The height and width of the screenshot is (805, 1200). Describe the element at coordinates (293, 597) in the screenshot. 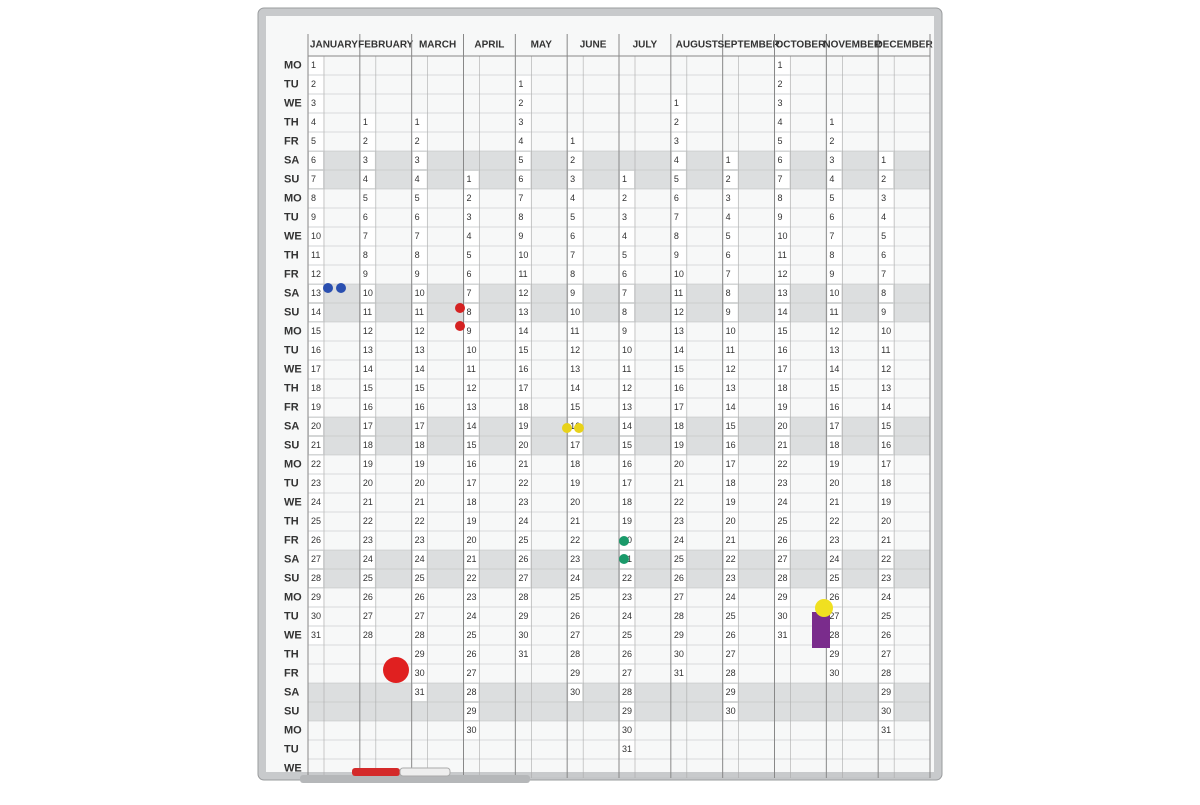

I see `weekday-label: MO` at that location.